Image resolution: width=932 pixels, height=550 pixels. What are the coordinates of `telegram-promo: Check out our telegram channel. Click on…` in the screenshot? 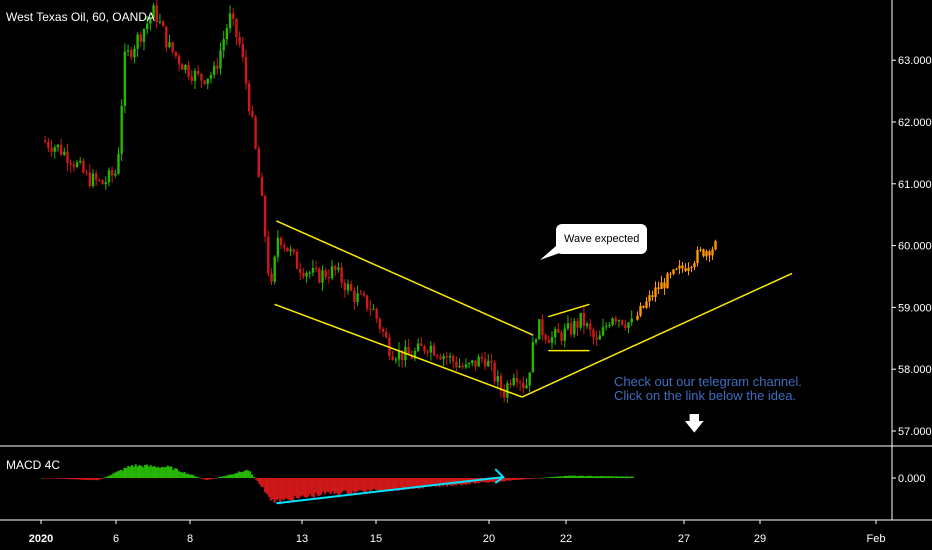 It's located at (708, 389).